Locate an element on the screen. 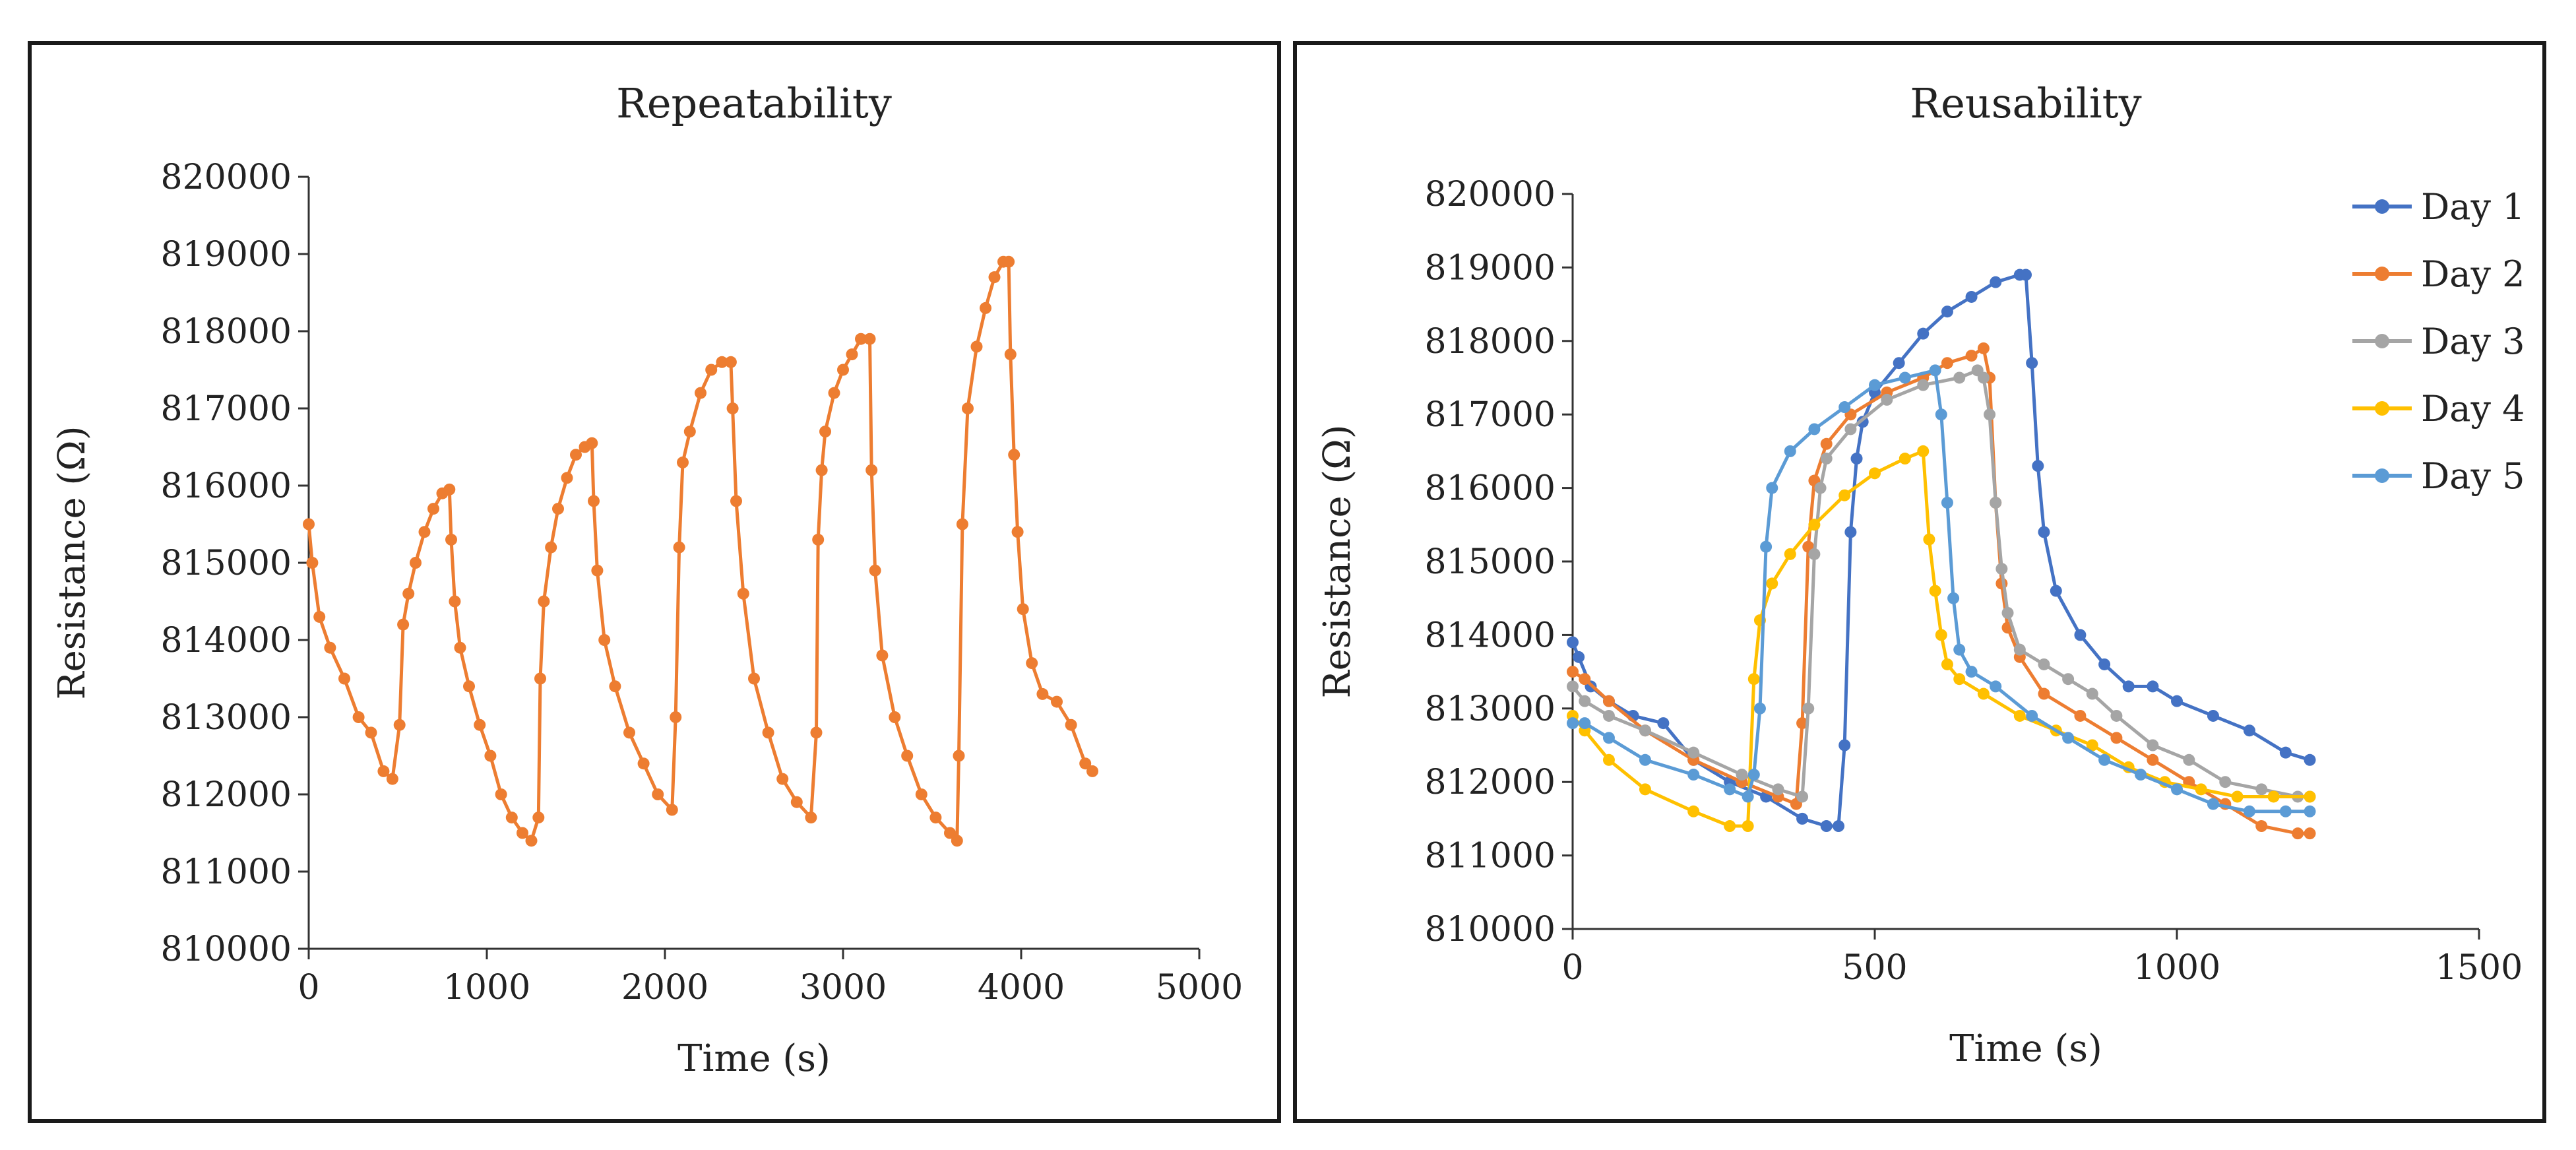  reusability-legend-day-1-marker is located at coordinates (2382, 206).